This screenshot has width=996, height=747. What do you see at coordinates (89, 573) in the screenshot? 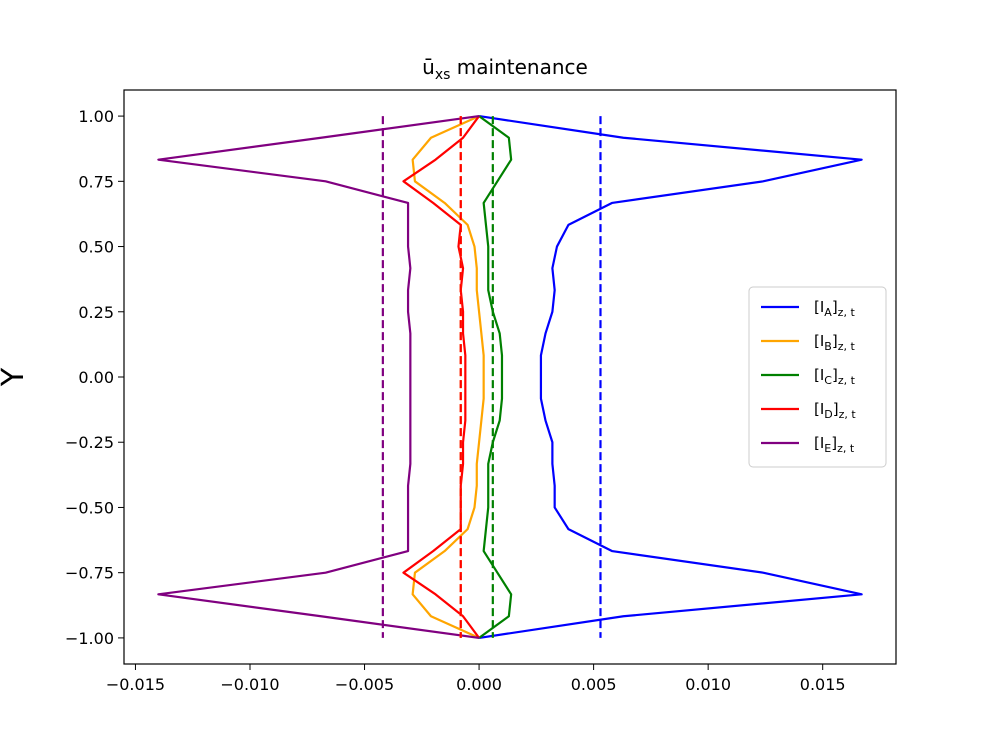
I see `y-tick-label: −0.75` at bounding box center [89, 573].